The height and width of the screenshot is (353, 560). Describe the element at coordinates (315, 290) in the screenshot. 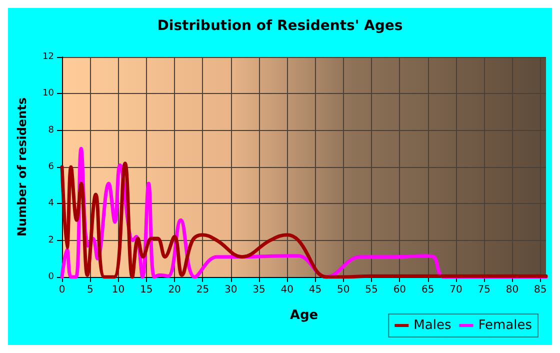

I see `x-tick-label: 45` at that location.